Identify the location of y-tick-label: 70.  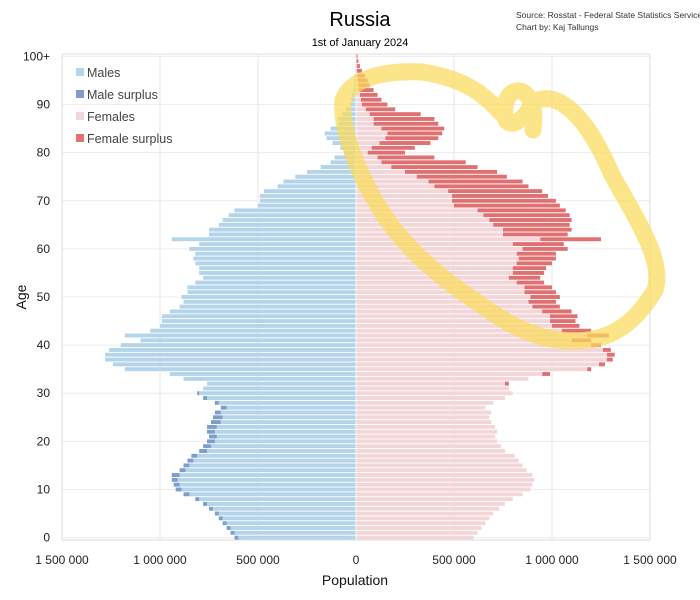
(44, 201).